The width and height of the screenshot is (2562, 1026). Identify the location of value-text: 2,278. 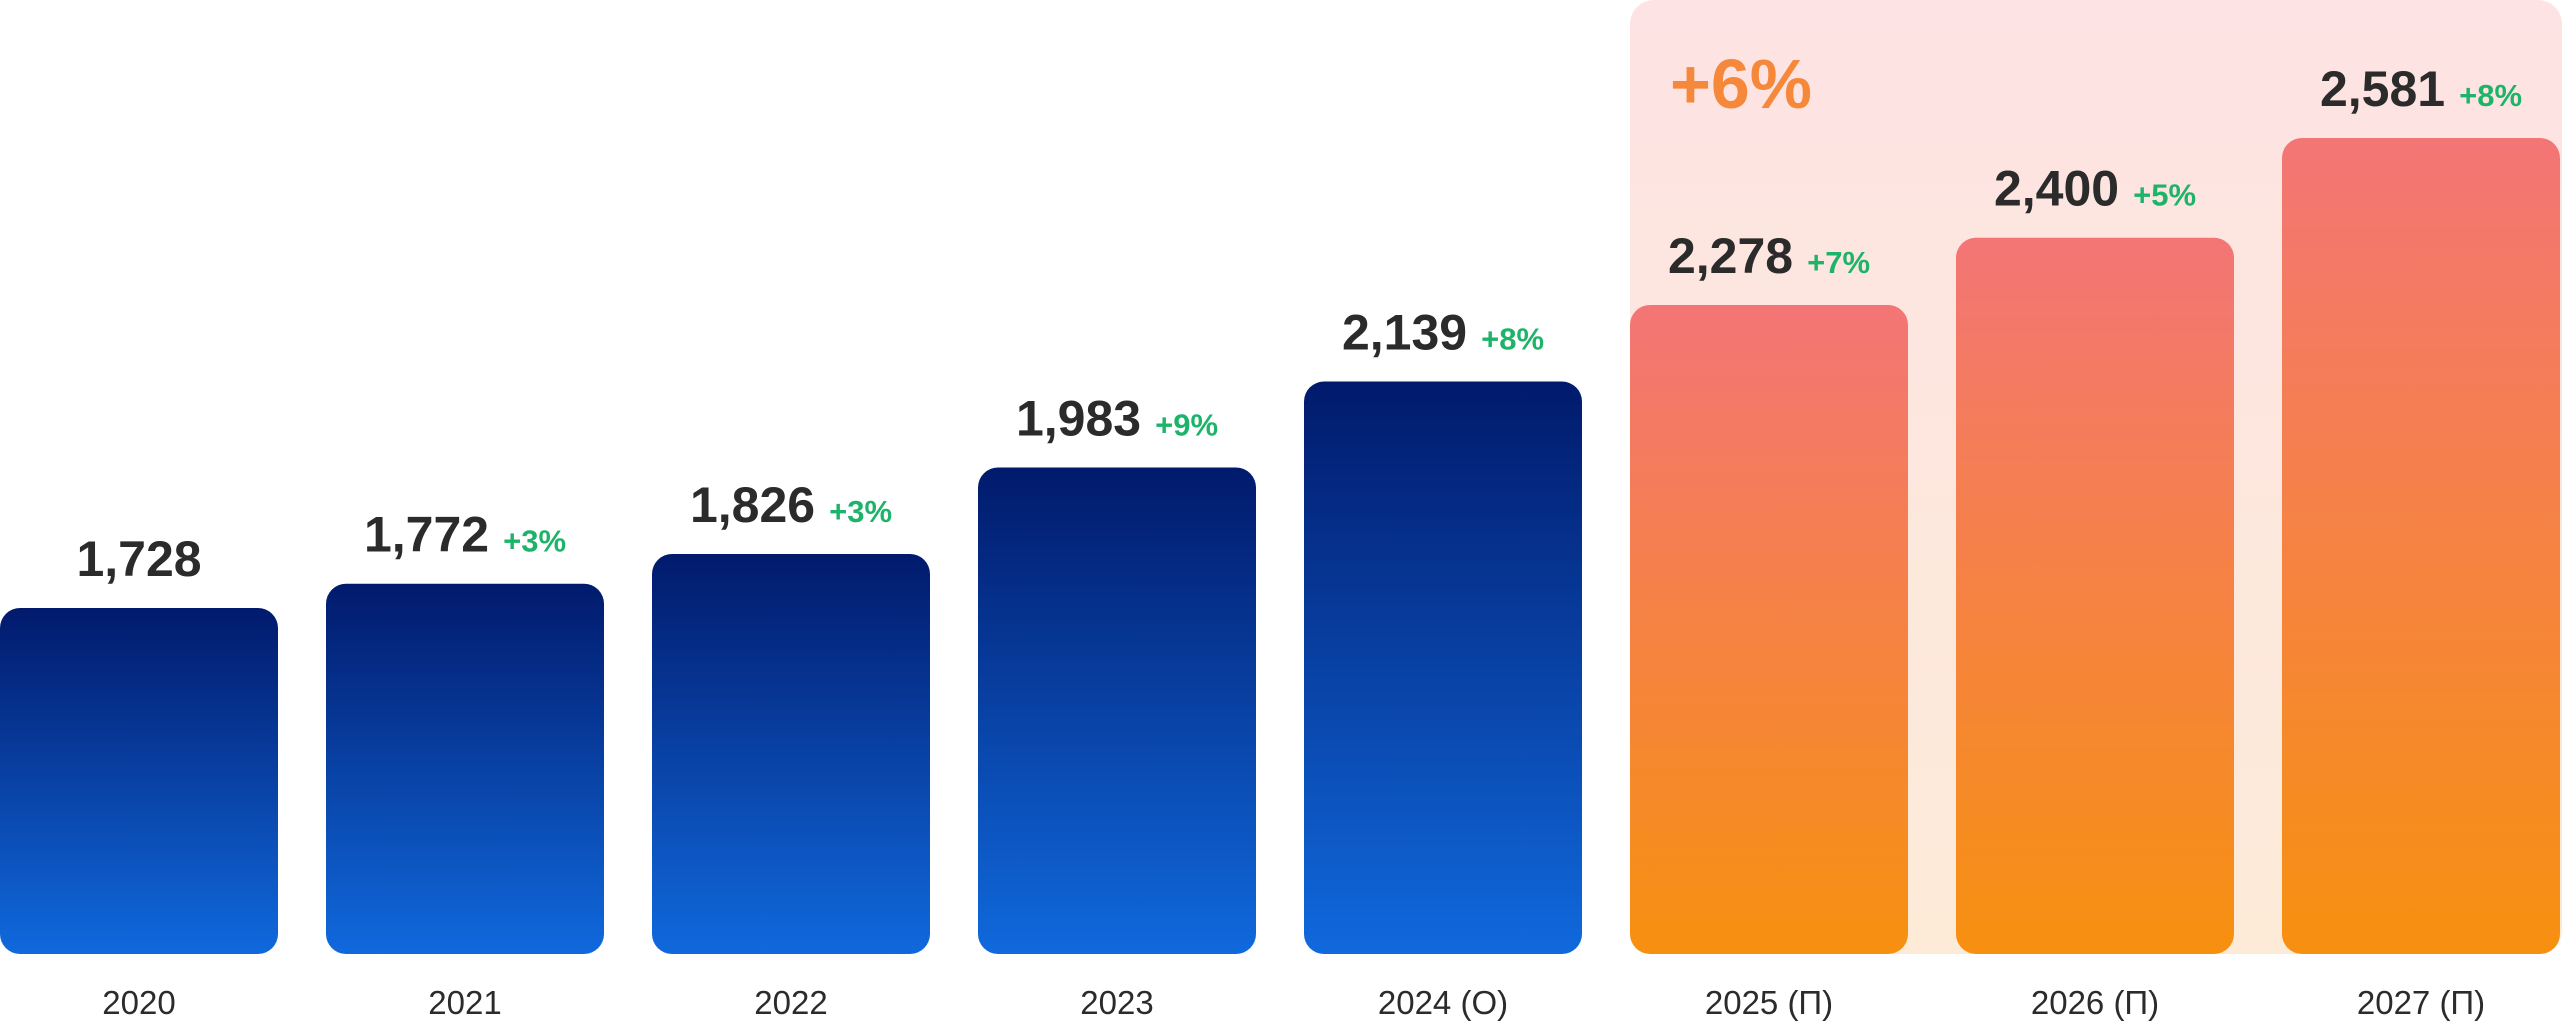
(1730, 256).